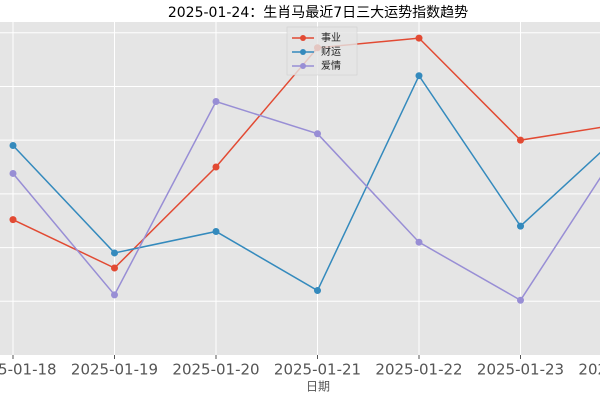 Image resolution: width=600 pixels, height=400 pixels. What do you see at coordinates (317, 370) in the screenshot?
I see `x-tick-label: 2025-01-21` at bounding box center [317, 370].